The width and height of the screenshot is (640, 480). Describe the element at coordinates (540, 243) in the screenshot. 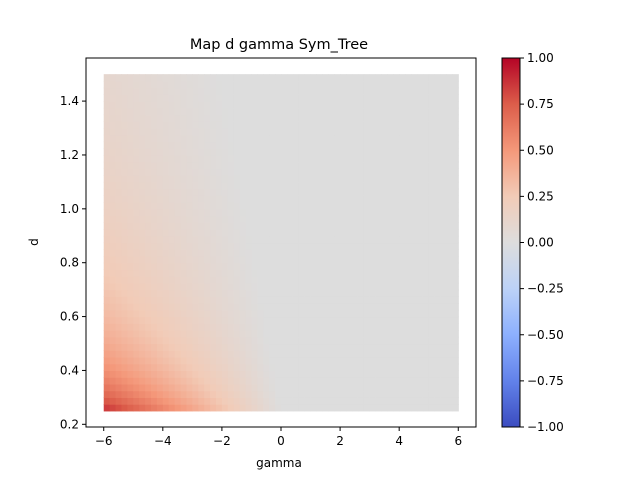

I see `colorbar-tick-label: 0.00` at that location.